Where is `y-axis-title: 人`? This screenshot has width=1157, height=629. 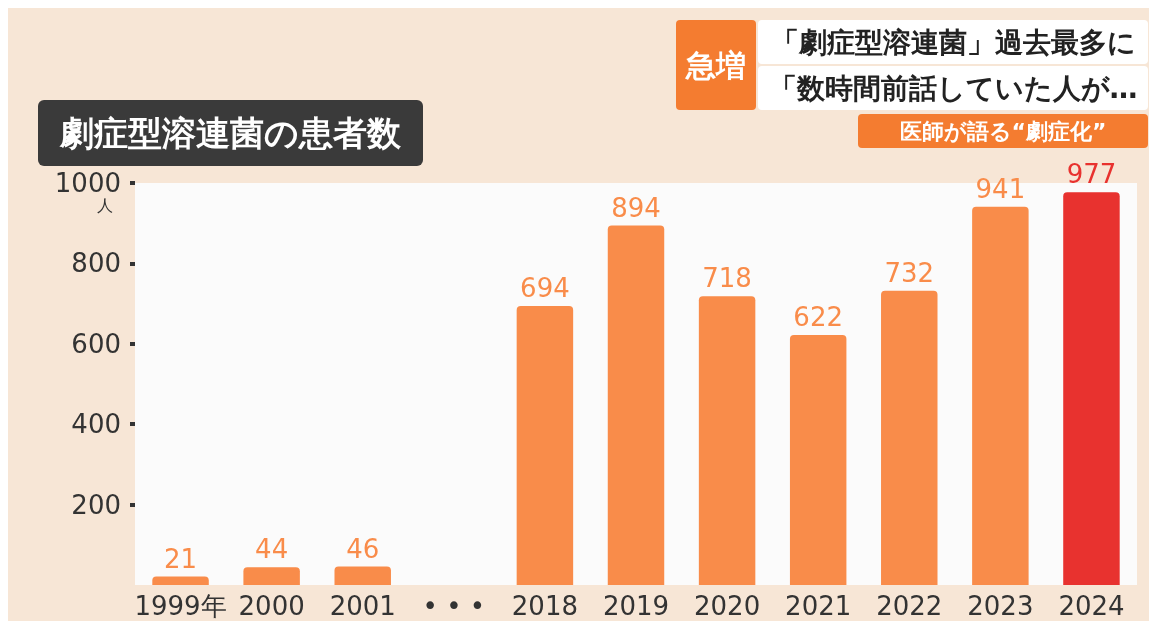 y-axis-title: 人 is located at coordinates (105, 205).